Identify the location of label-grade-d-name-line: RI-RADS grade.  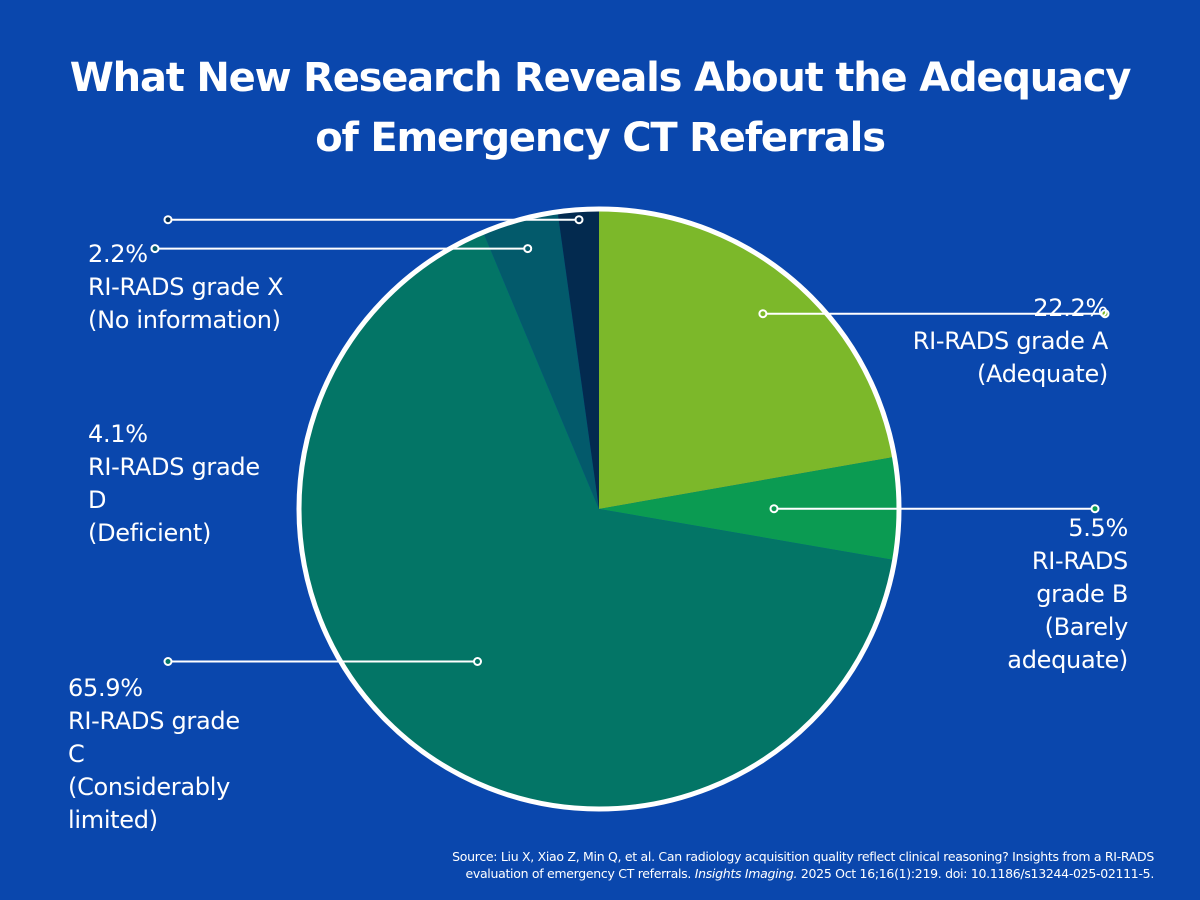
(174, 467).